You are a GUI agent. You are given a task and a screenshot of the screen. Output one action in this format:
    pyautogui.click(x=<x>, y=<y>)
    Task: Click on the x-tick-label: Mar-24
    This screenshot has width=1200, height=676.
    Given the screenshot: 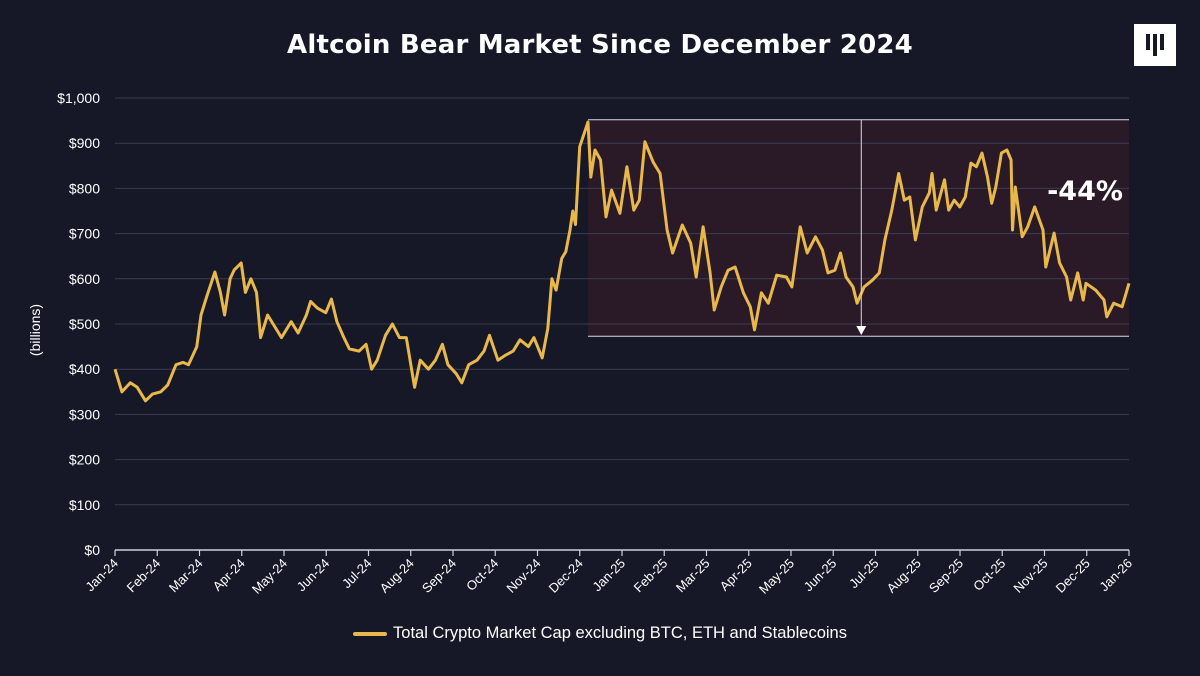 What is the action you would take?
    pyautogui.click(x=186, y=576)
    